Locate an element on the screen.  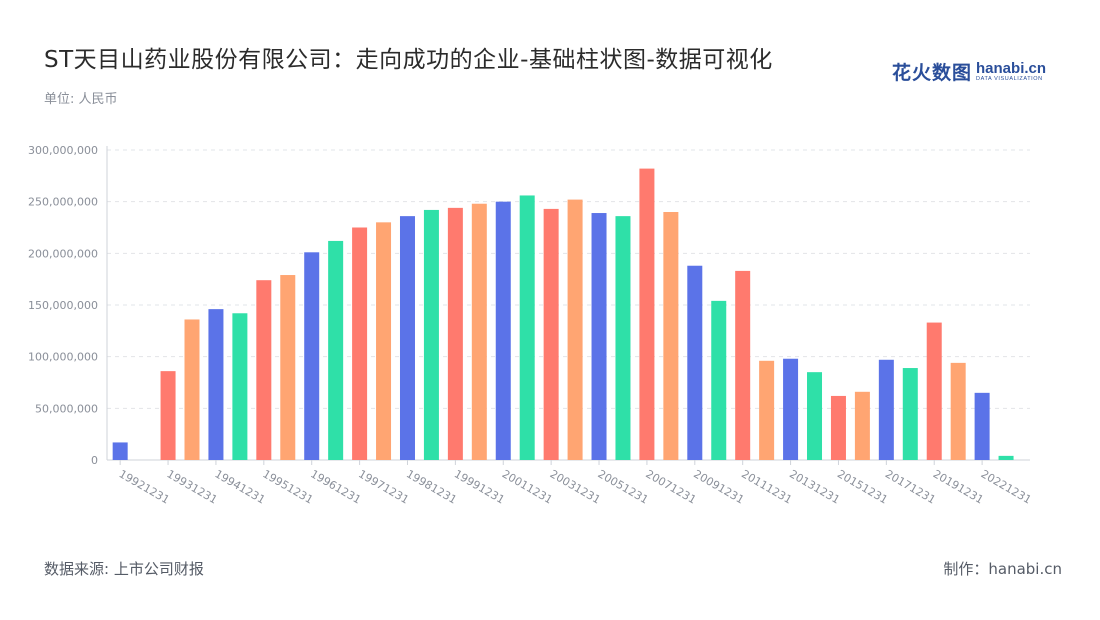
x-tick-label: 19951231 is located at coordinates (287, 486).